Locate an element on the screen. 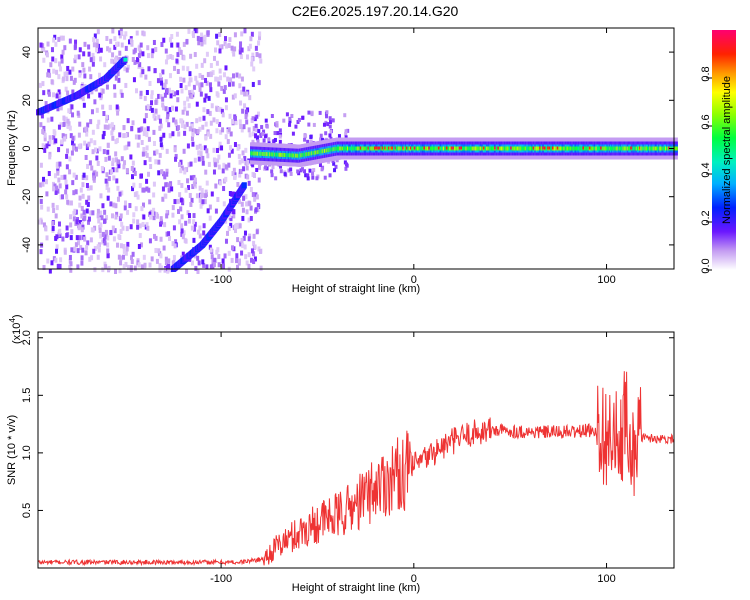 The image size is (750, 600). y-tick-label: 0 is located at coordinates (27, 148).